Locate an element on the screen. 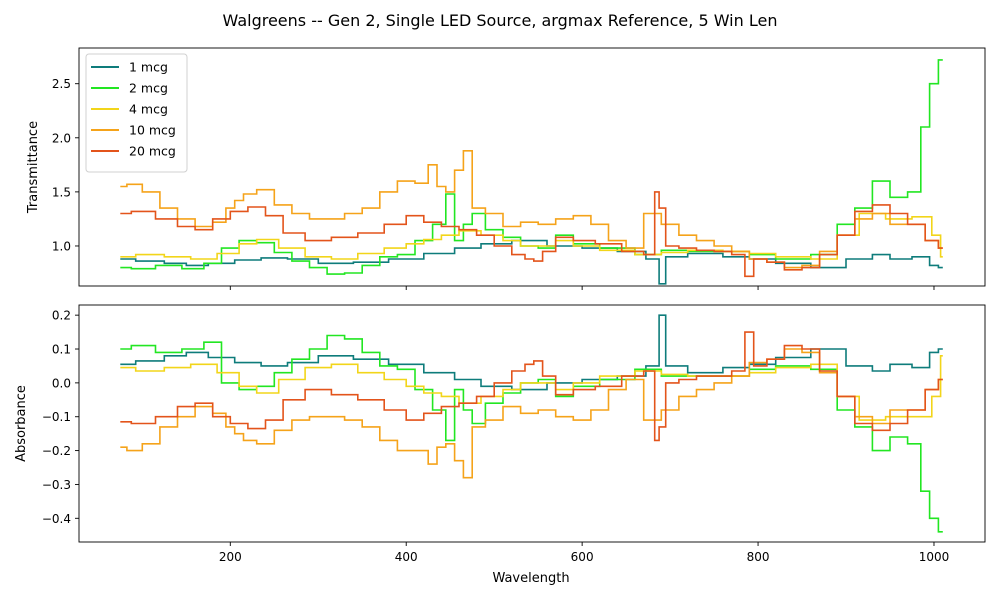 The height and width of the screenshot is (604, 1000). legend-label-4-mcg: 4 mcg is located at coordinates (148, 109).